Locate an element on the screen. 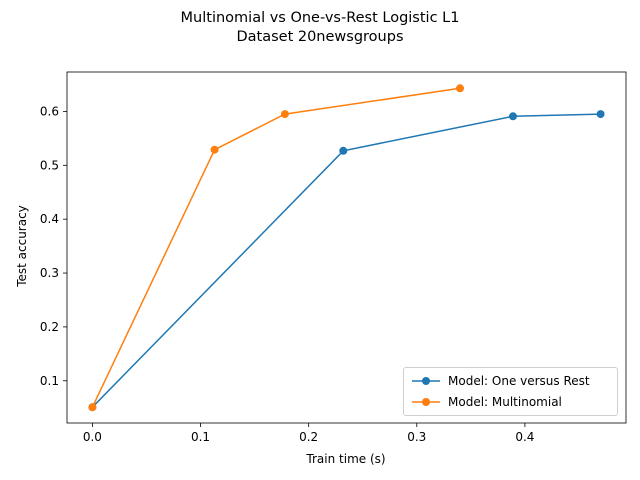  x-tick-label-1: 0.1 is located at coordinates (200, 437).